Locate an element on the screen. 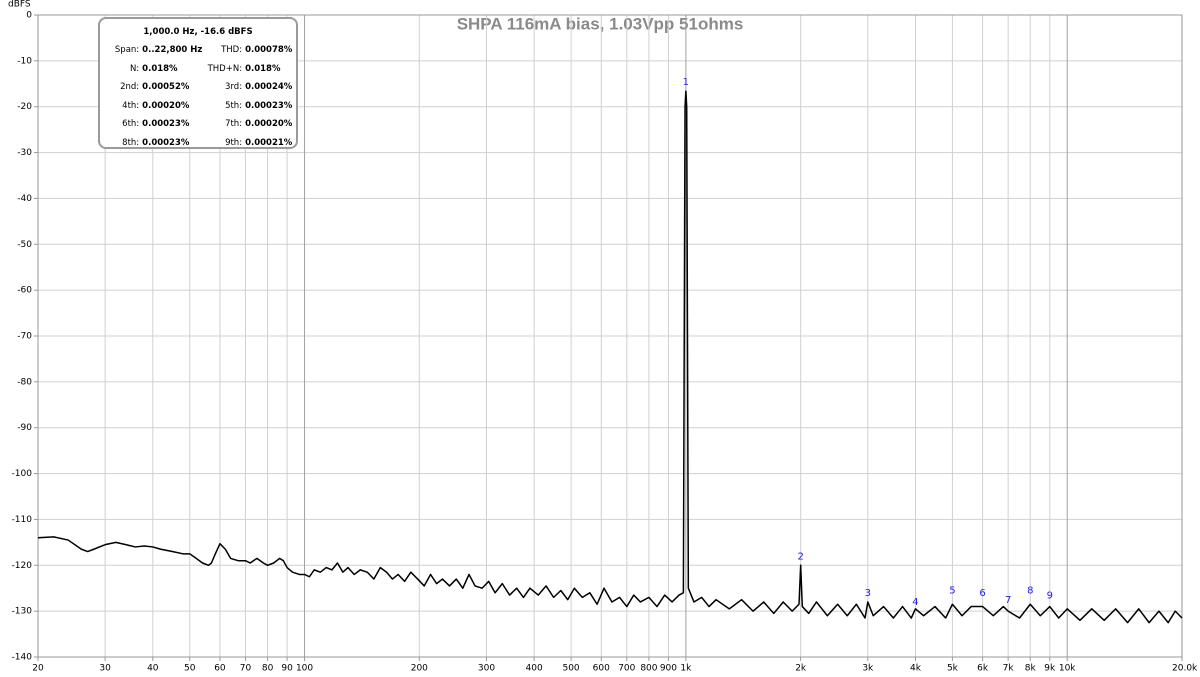 This screenshot has height=677, width=1200. y-tick-label: -70 is located at coordinates (24, 337).